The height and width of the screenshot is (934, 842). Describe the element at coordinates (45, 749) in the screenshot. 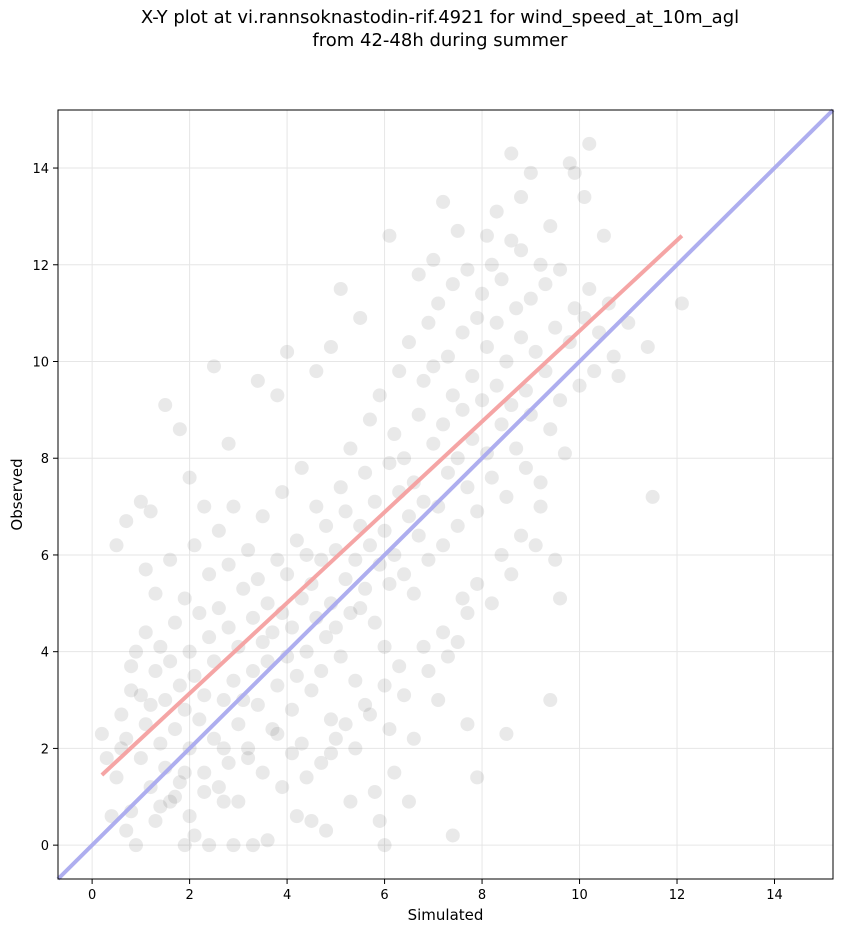

I see `y-tick-label: 2` at that location.